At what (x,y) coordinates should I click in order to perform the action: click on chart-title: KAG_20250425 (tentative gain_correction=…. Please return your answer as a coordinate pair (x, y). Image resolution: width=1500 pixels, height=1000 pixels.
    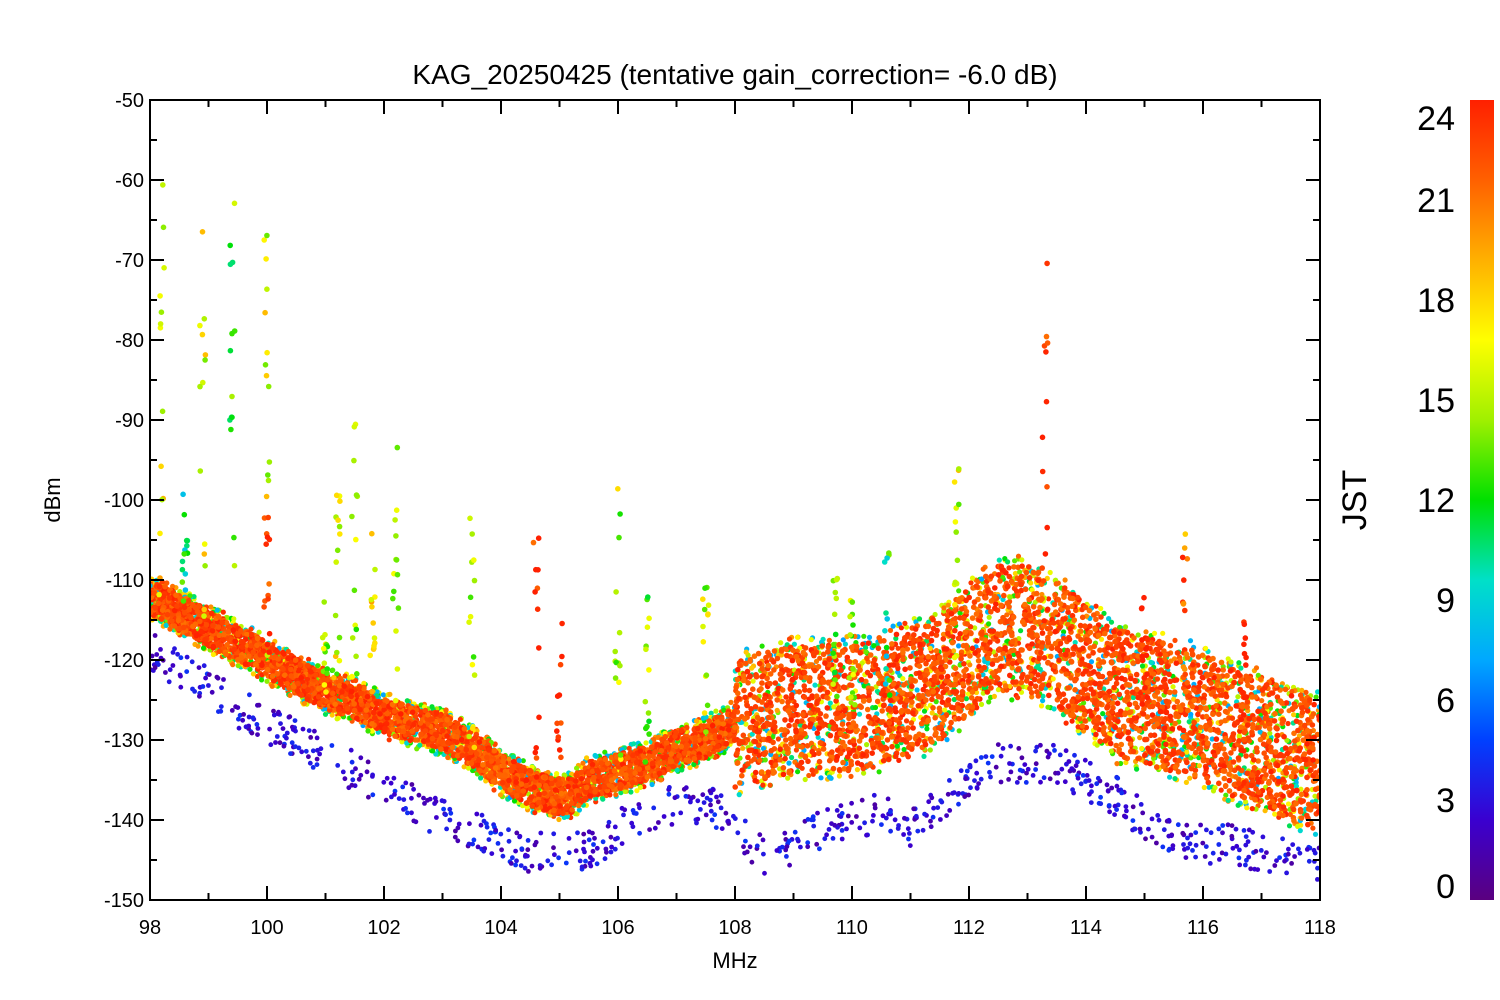
    Looking at the image, I should click on (734, 74).